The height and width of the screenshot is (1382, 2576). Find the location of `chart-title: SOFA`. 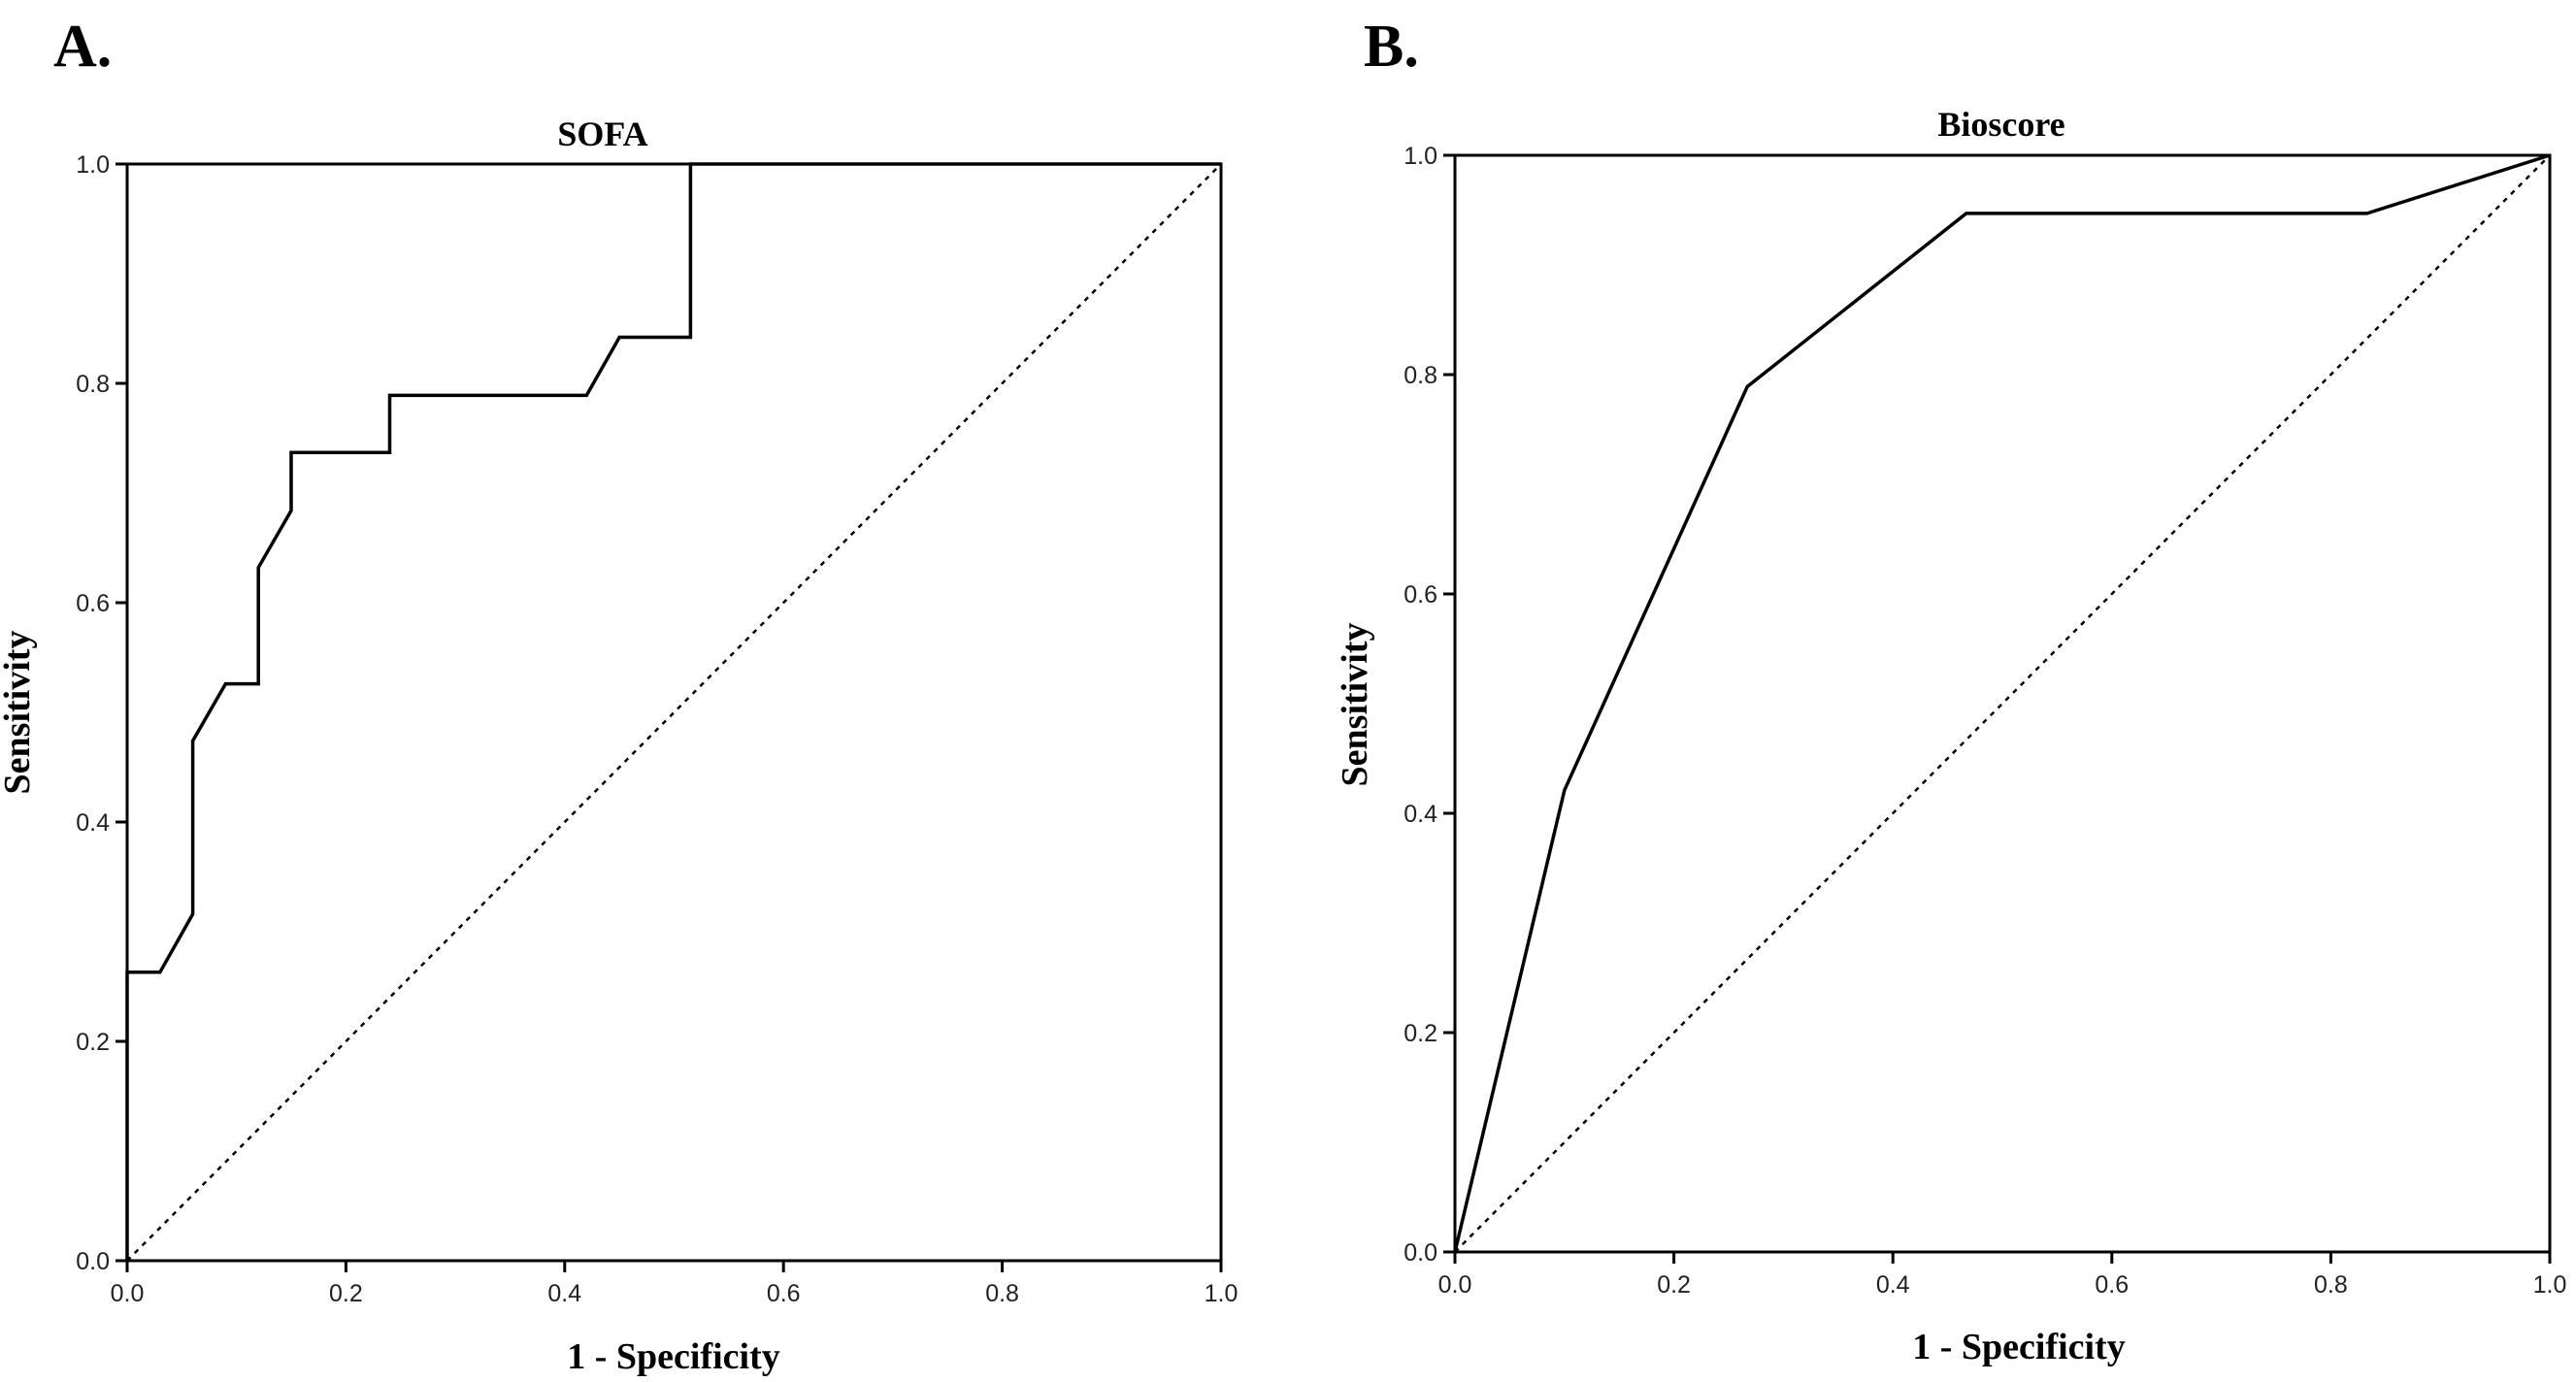

chart-title: SOFA is located at coordinates (602, 134).